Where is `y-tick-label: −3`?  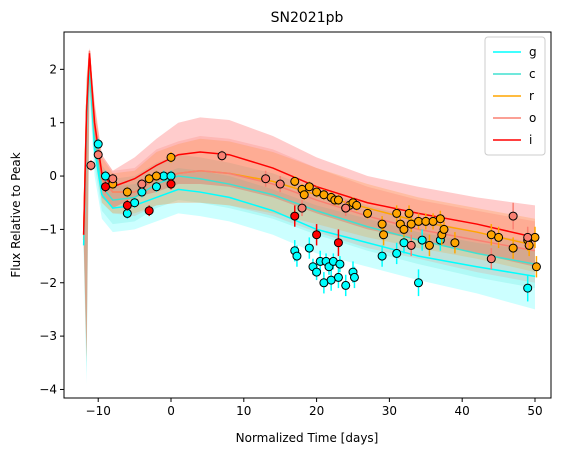
y-tick-label: −3 is located at coordinates (48, 336).